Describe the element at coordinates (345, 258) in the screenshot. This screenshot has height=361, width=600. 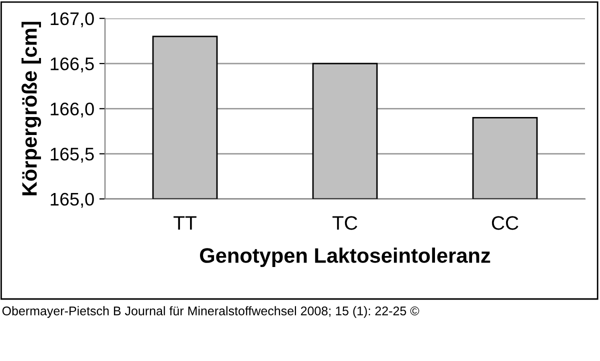
I see `x-axis-title: Genotypen Laktoseintoleranz` at that location.